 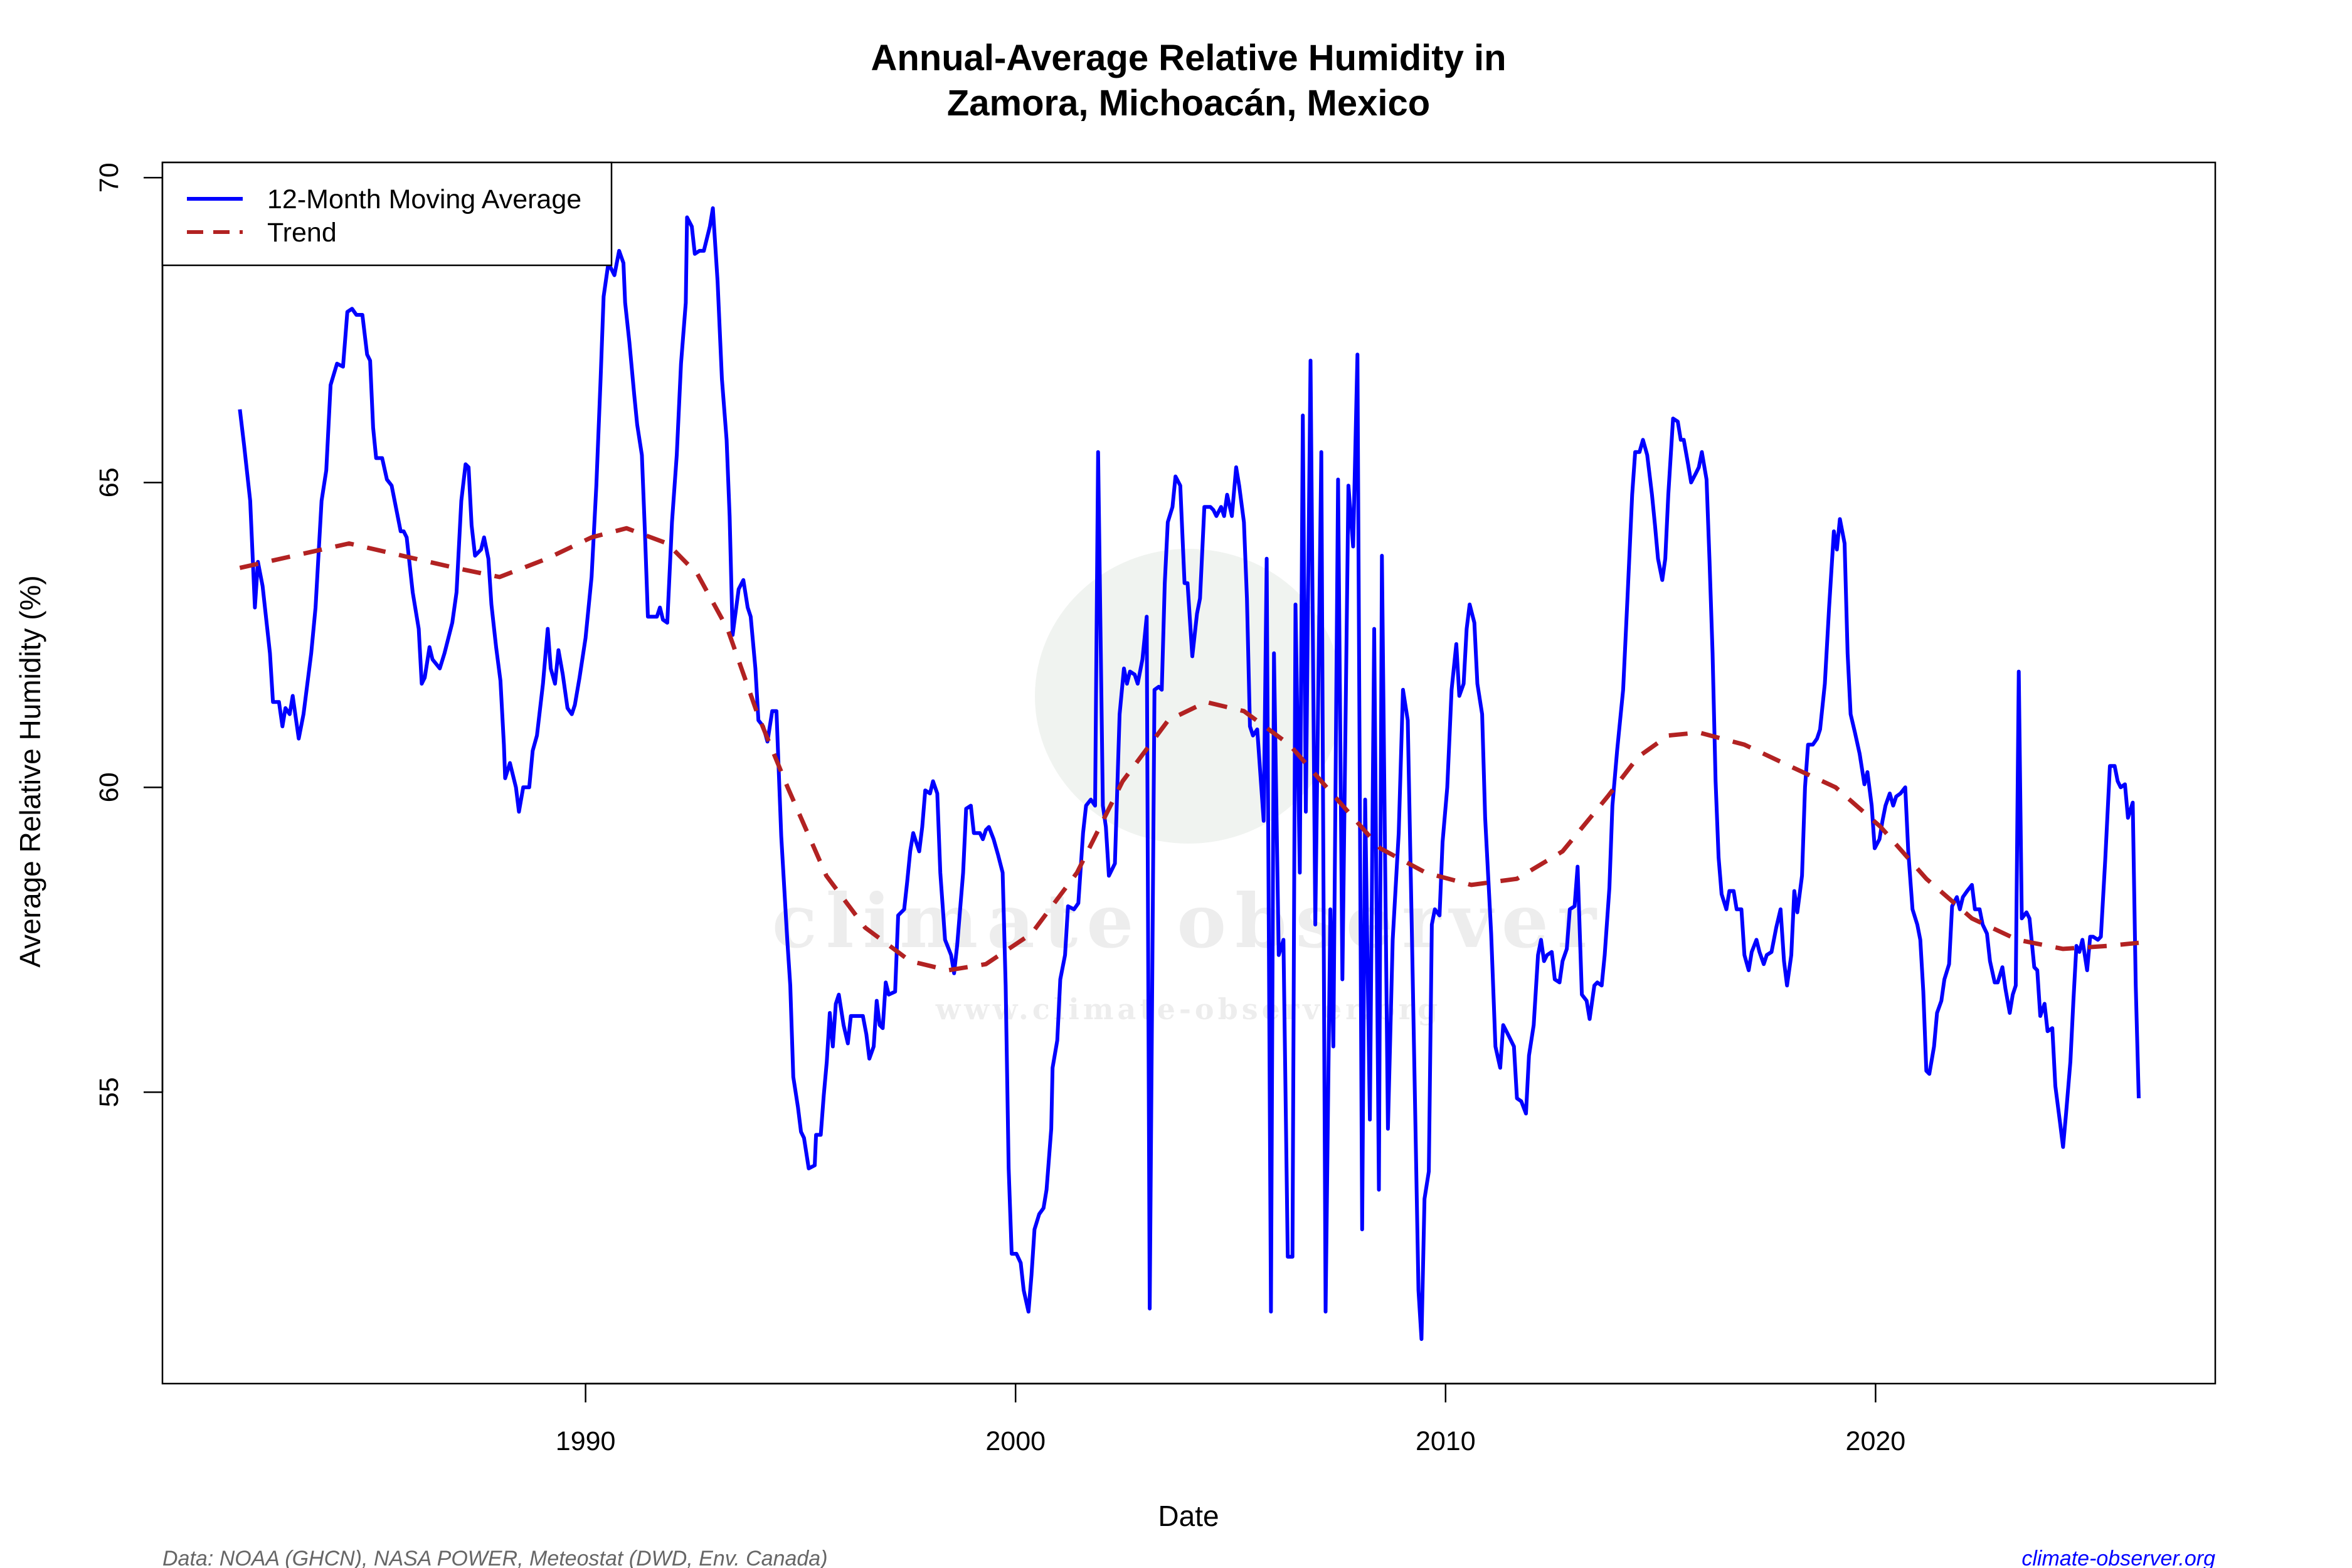 What do you see at coordinates (109, 178) in the screenshot?
I see `y-tick-label: 70` at bounding box center [109, 178].